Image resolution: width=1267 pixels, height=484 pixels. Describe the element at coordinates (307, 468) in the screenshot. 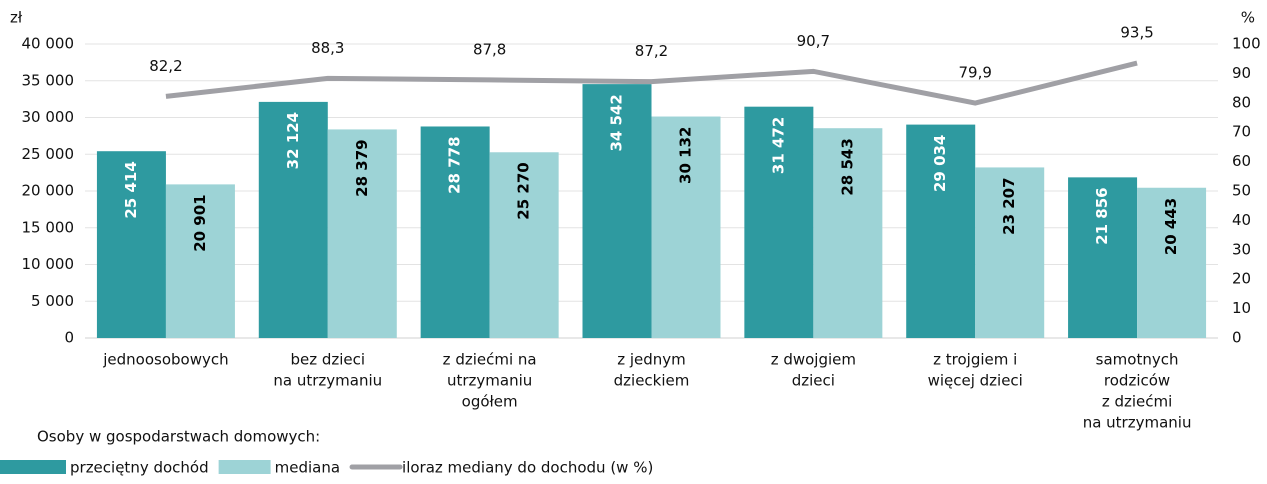

I see `legend-label: mediana` at that location.